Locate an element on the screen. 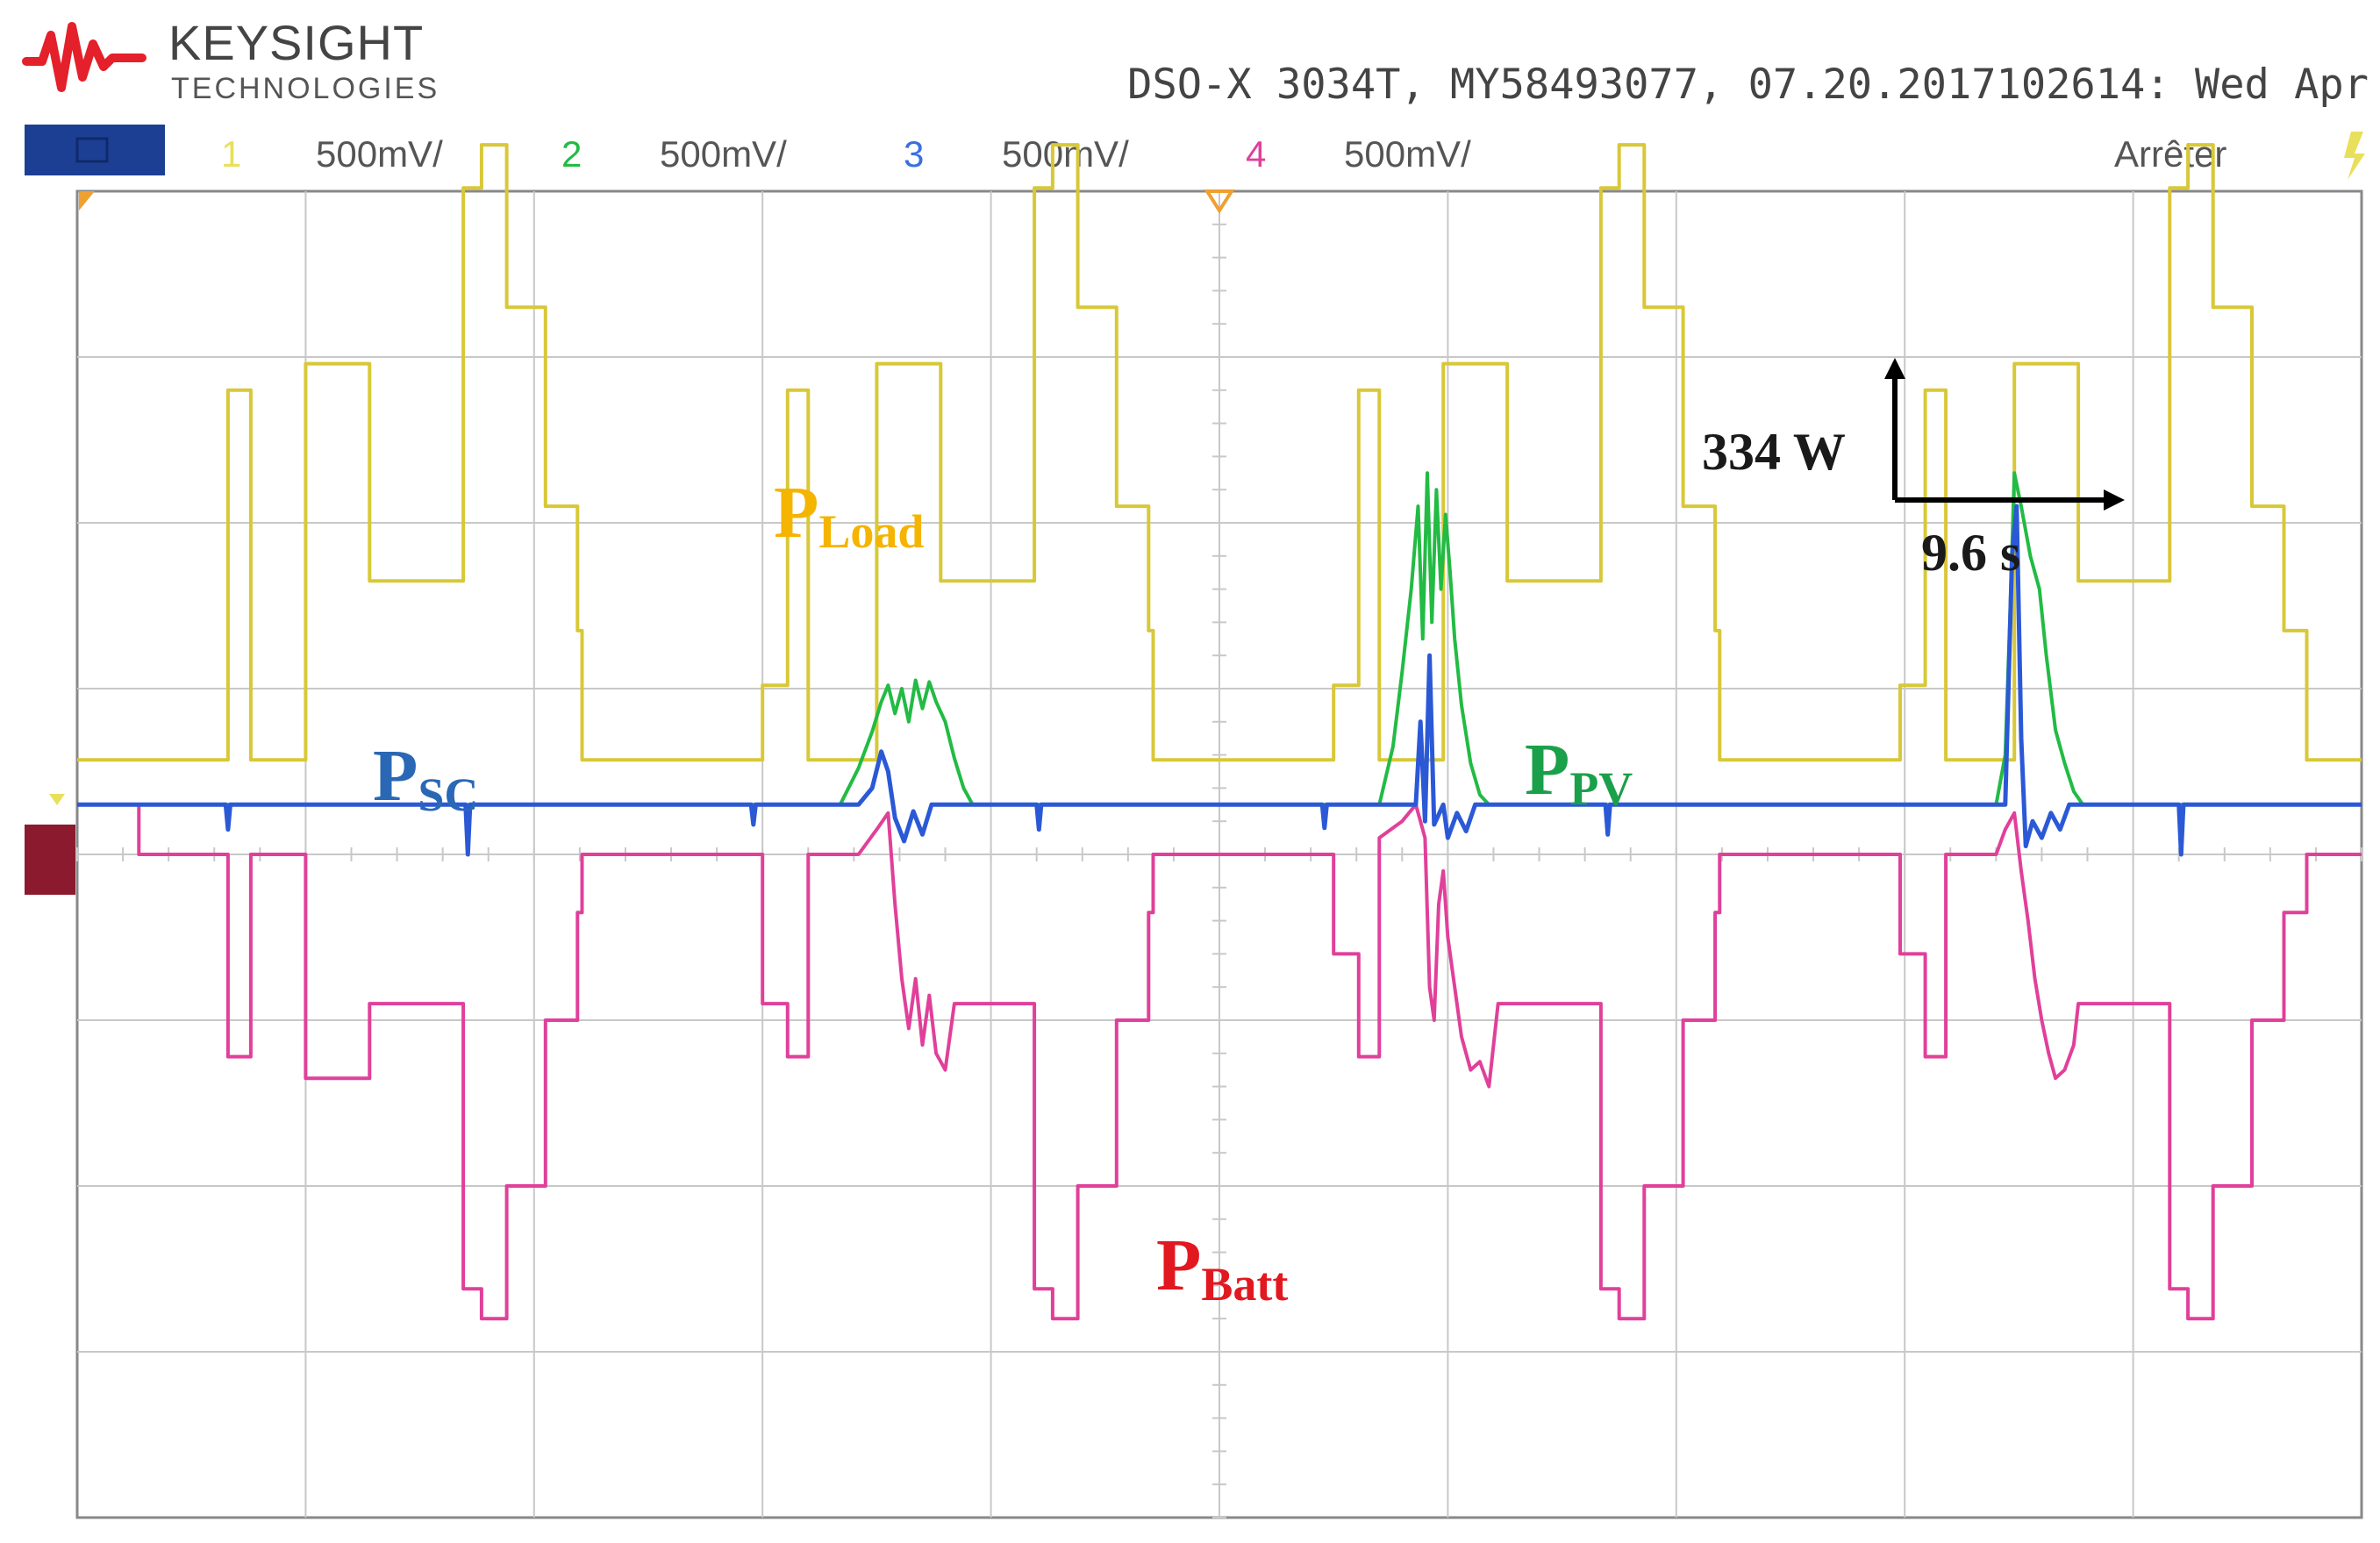 The height and width of the screenshot is (1543, 2380). series-label-load: PLoad is located at coordinates (849, 515).